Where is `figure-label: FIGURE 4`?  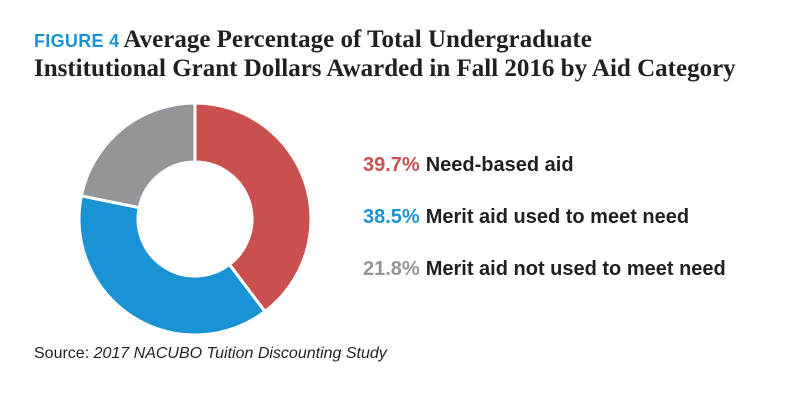
figure-label: FIGURE 4 is located at coordinates (77, 41).